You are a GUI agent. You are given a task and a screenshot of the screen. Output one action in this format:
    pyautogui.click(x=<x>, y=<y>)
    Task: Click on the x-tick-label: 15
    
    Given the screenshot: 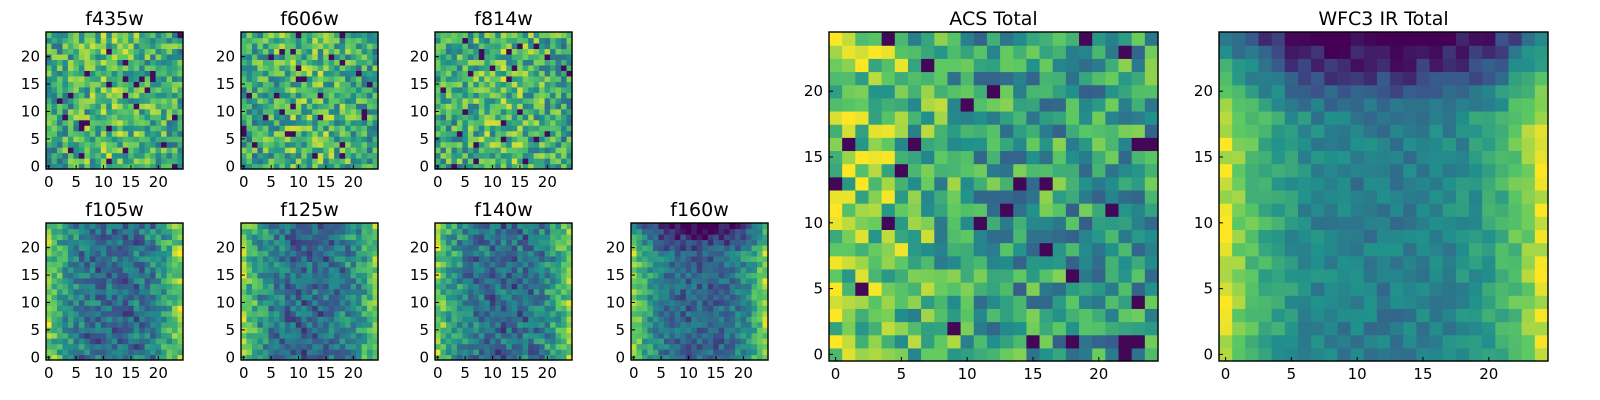 What is the action you would take?
    pyautogui.click(x=130, y=373)
    